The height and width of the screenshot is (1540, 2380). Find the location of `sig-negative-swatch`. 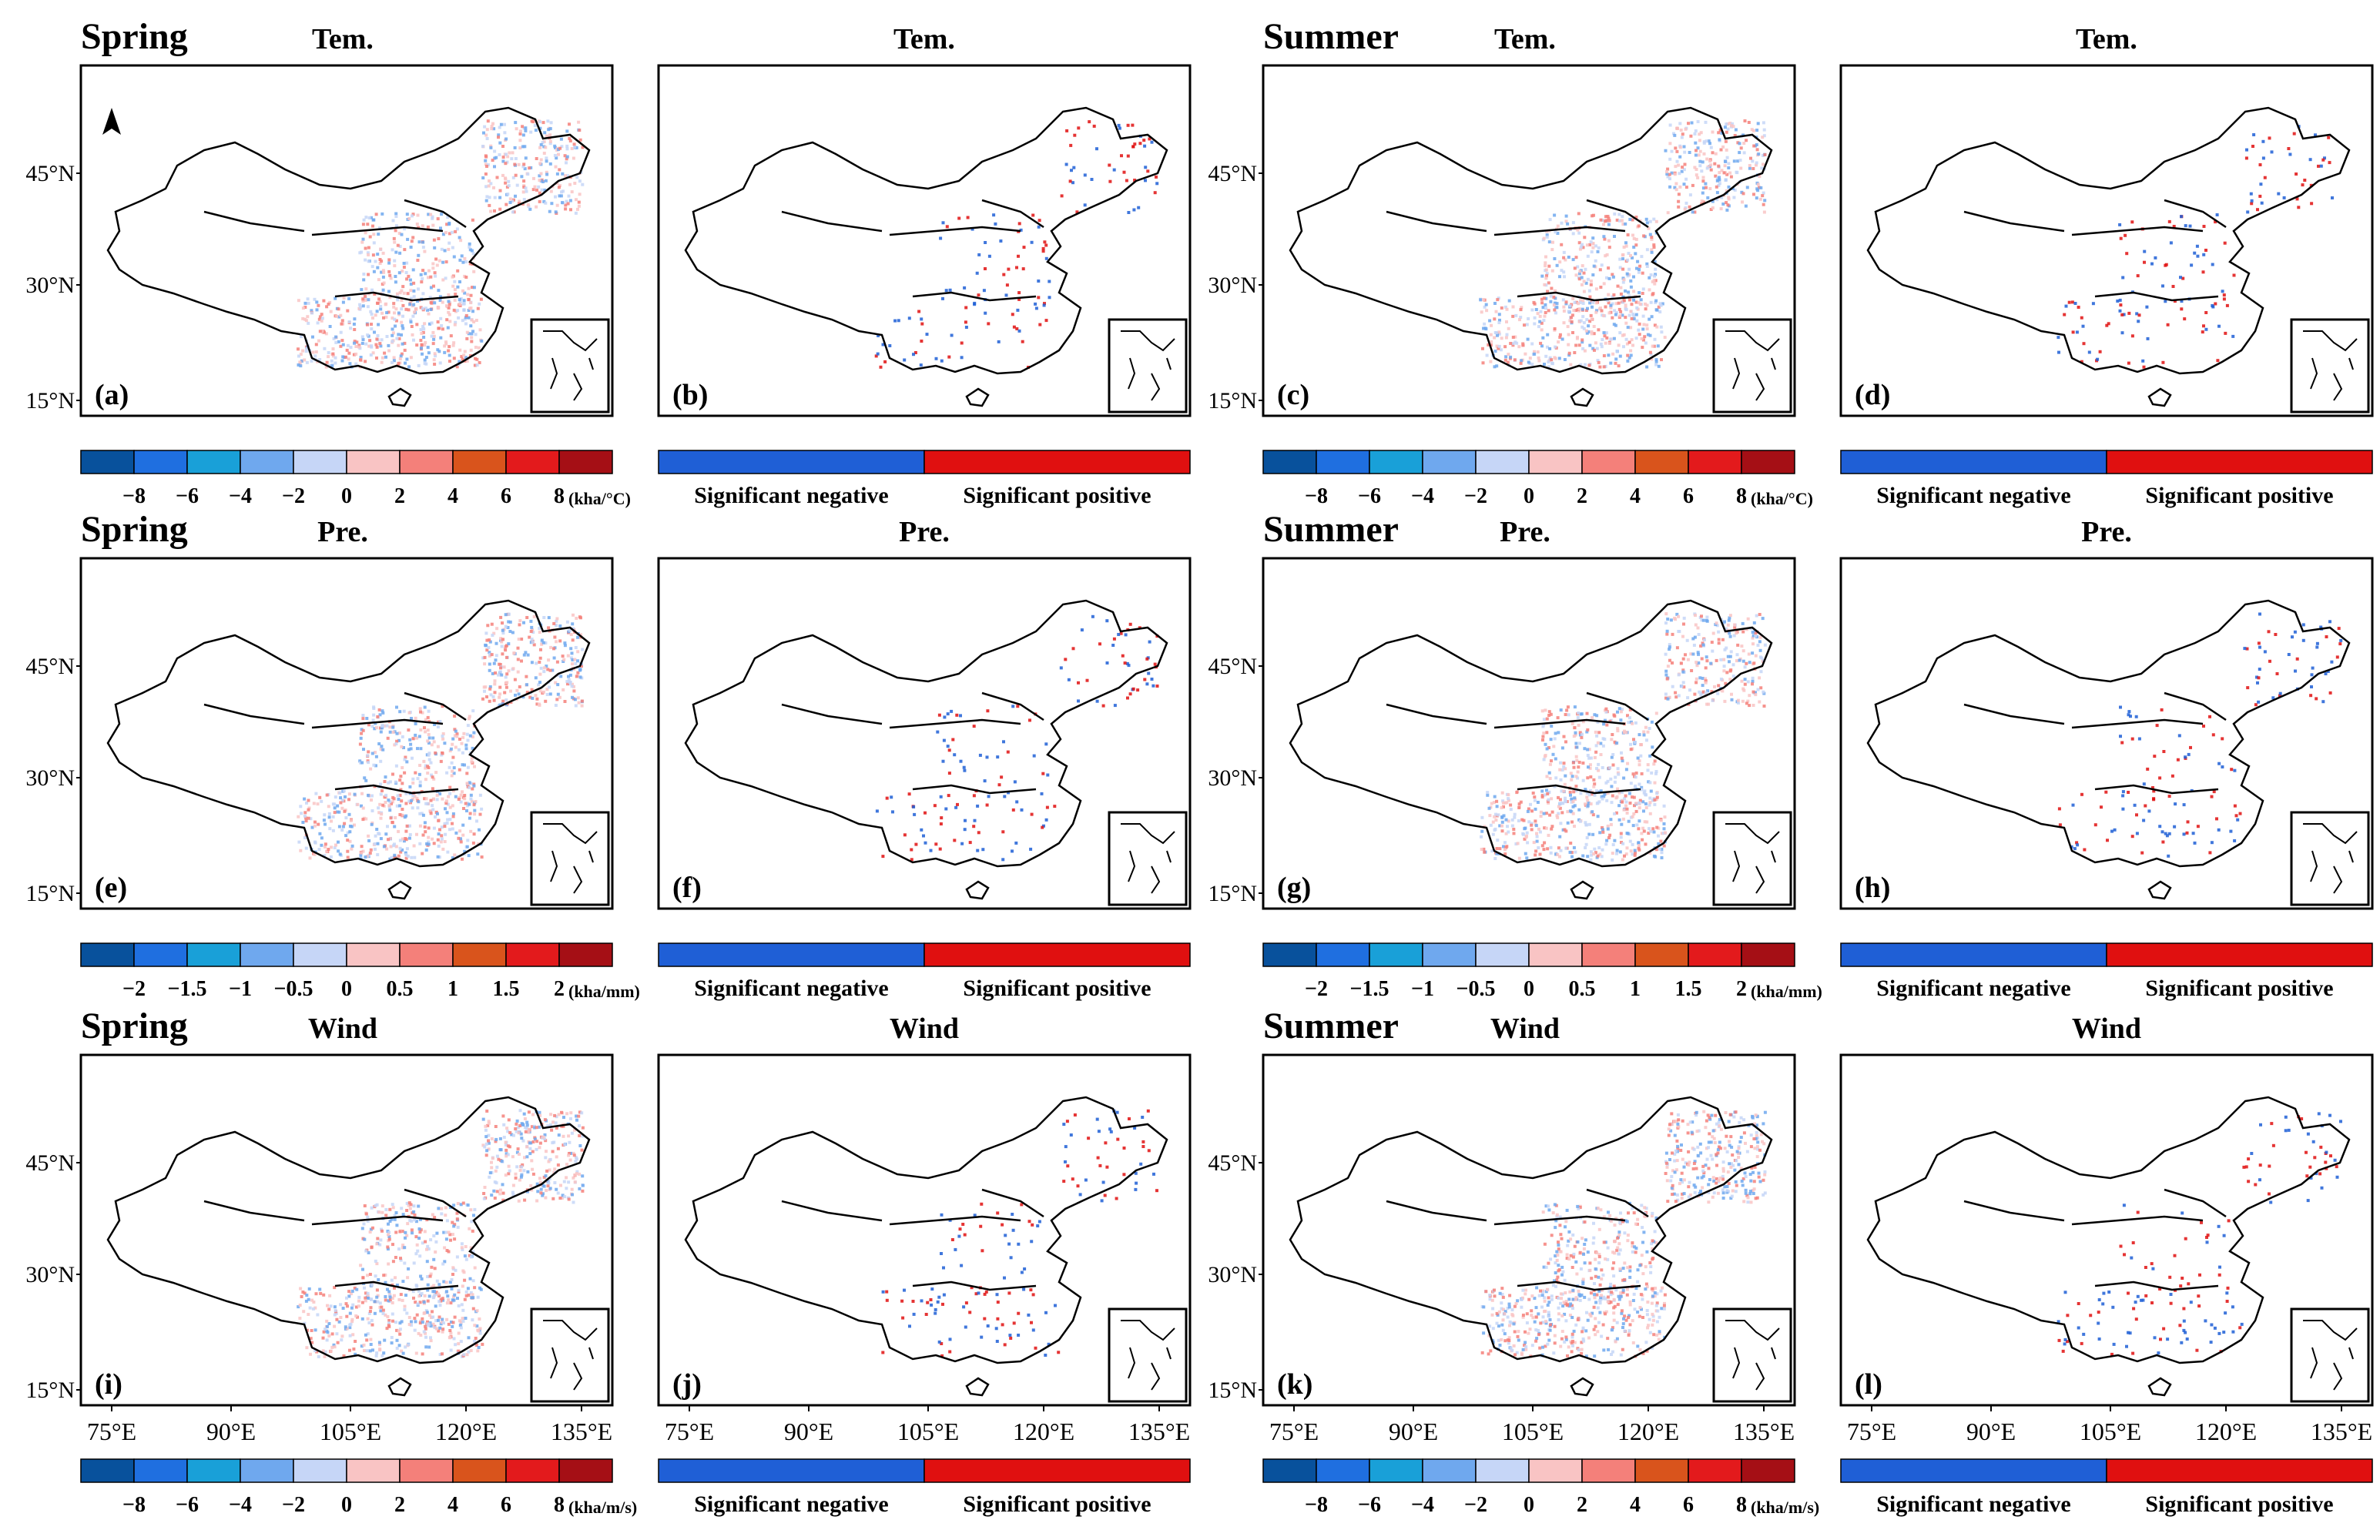

sig-negative-swatch is located at coordinates (791, 462).